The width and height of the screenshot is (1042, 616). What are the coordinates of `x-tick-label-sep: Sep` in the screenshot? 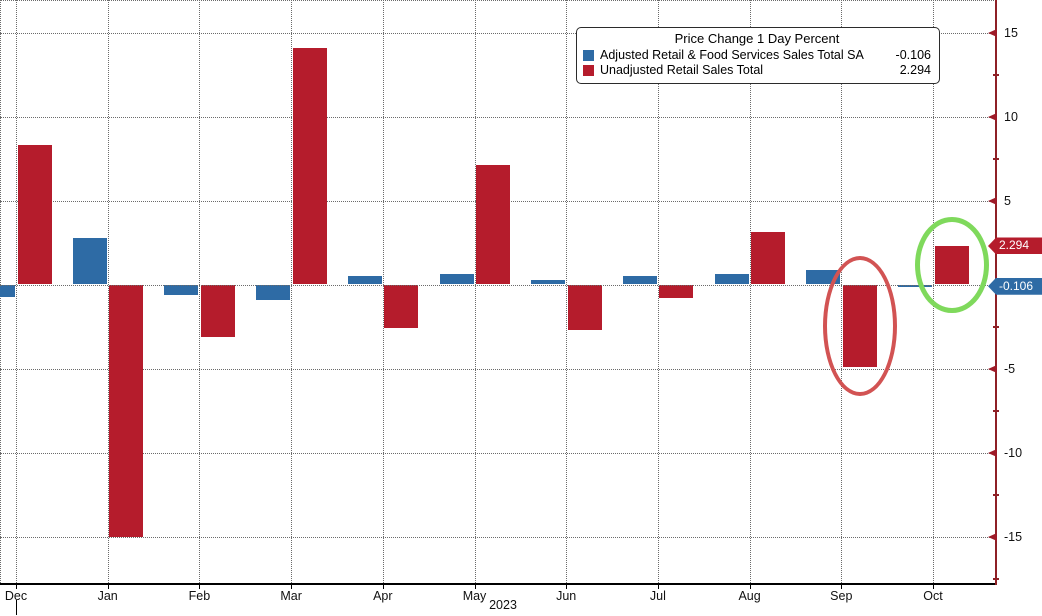 It's located at (841, 596).